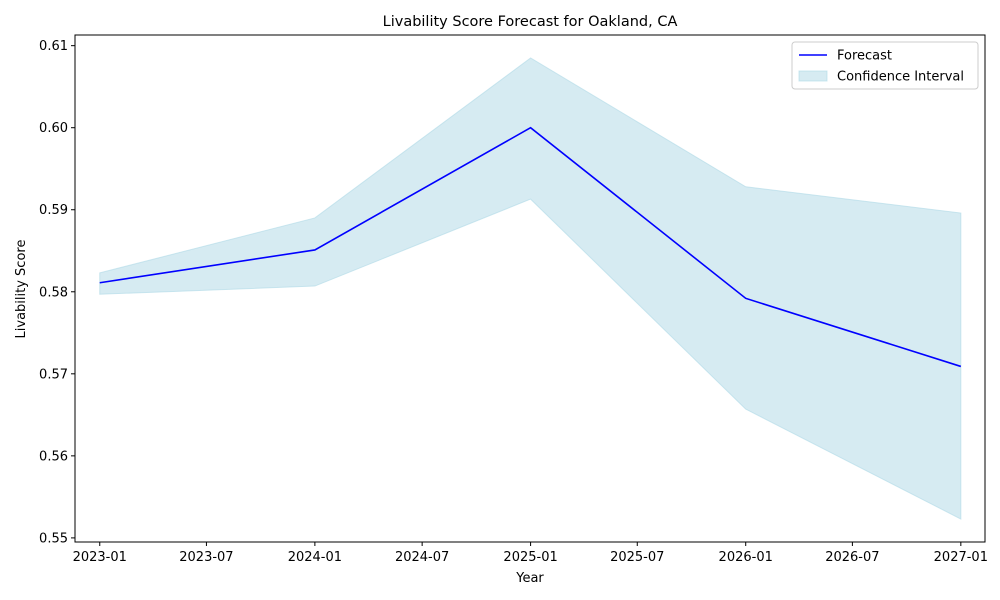  Describe the element at coordinates (529, 578) in the screenshot. I see `x-axis-title: Year` at that location.